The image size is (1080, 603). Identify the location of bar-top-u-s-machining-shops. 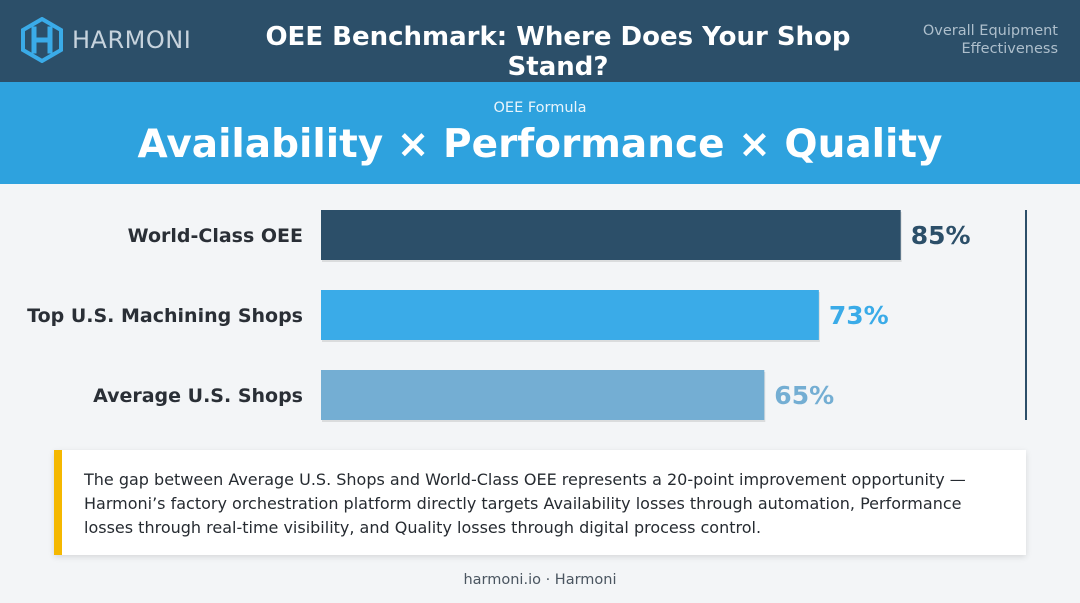
(570, 315).